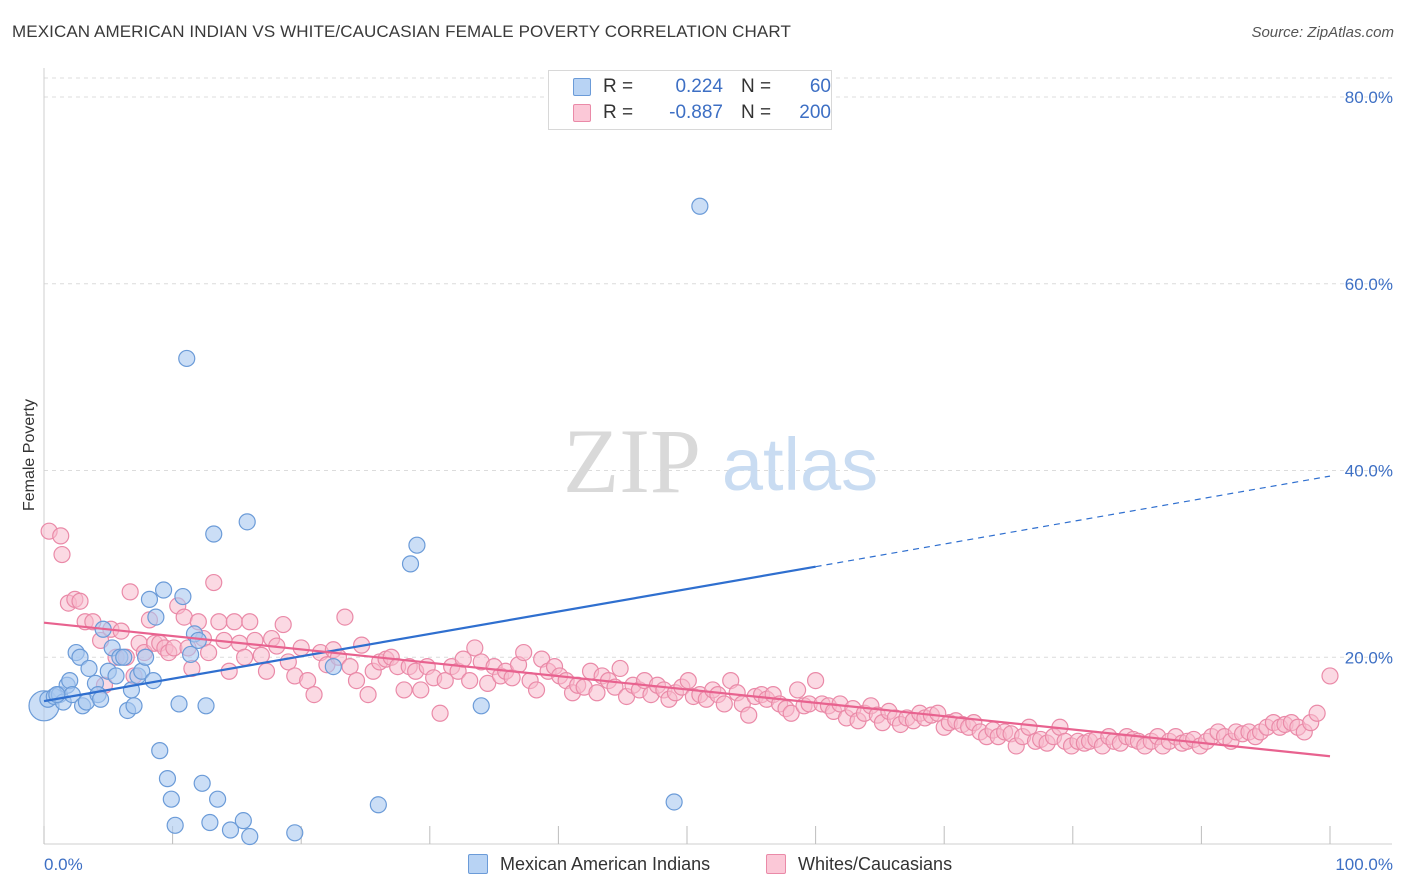 The height and width of the screenshot is (892, 1406). What do you see at coordinates (63, 864) in the screenshot?
I see `x-tick-label: 0.0%` at bounding box center [63, 864].